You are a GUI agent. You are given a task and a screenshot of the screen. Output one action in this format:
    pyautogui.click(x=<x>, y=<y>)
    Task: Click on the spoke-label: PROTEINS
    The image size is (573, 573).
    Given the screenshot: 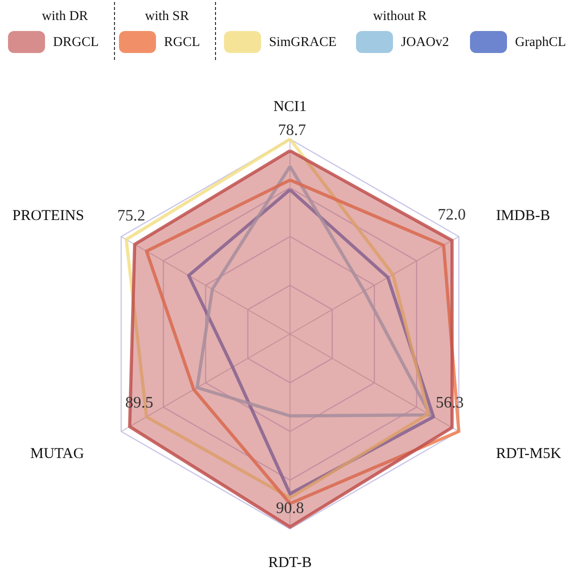 What is the action you would take?
    pyautogui.click(x=48, y=216)
    